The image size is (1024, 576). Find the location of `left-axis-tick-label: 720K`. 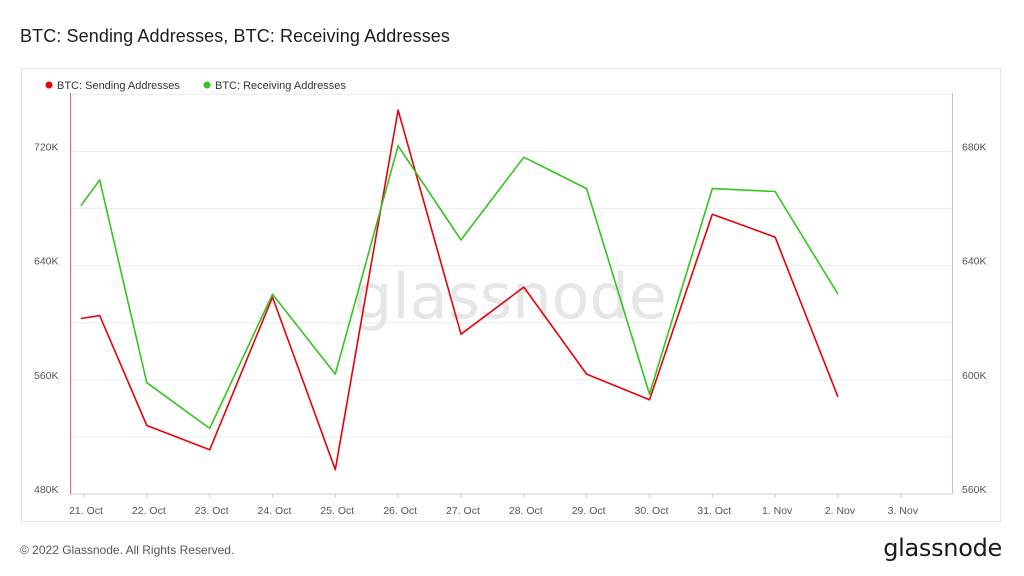

left-axis-tick-label: 720K is located at coordinates (46, 148).